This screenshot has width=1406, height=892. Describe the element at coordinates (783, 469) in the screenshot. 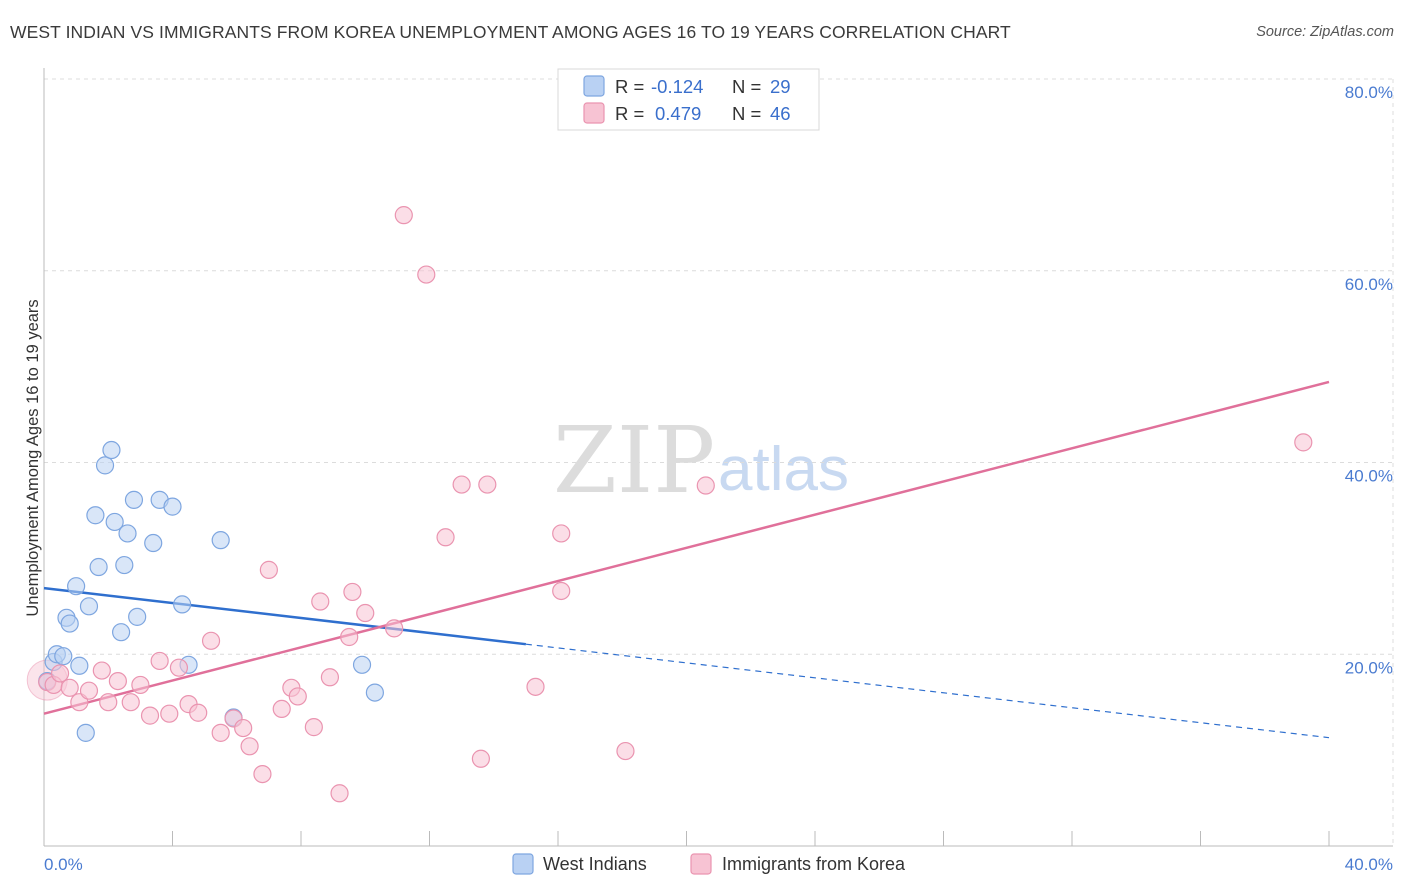

I see `watermark-atlas: atlas` at that location.